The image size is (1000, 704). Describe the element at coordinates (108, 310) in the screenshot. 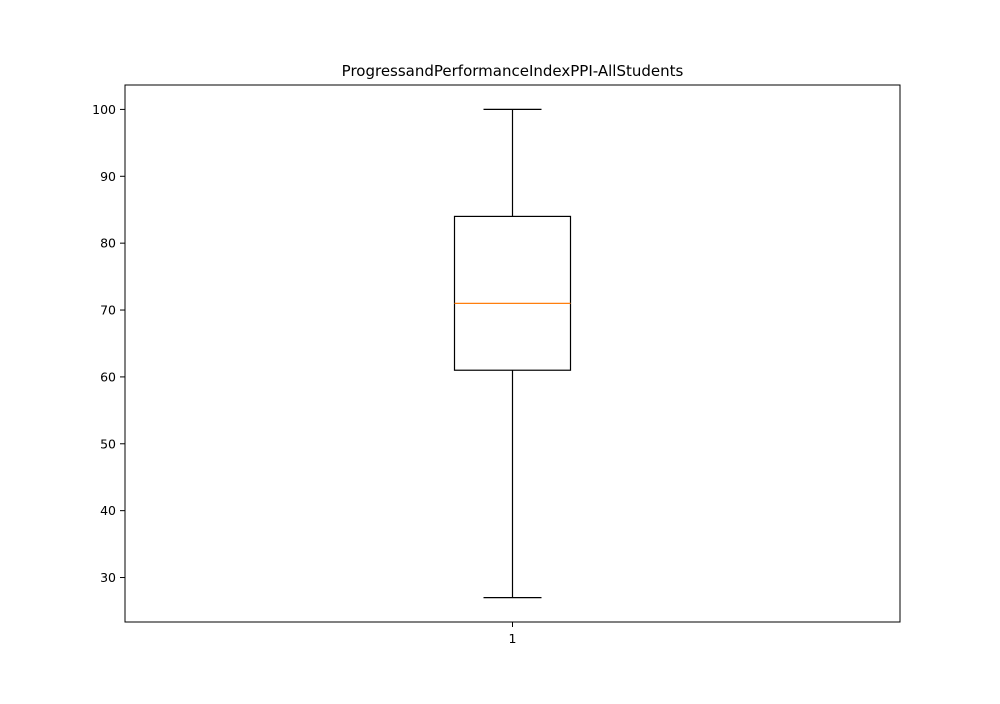

I see `y-tick-label: 70` at that location.